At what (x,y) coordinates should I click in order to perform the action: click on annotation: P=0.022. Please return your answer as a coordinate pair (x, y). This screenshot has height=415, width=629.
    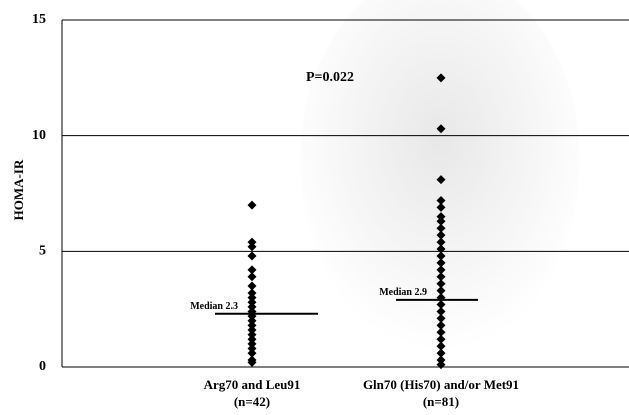
    Looking at the image, I should click on (330, 77).